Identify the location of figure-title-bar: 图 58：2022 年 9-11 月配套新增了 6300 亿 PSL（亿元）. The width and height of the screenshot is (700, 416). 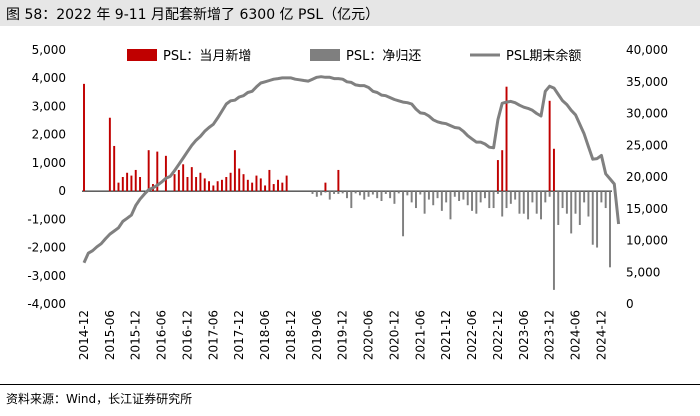
(350, 13).